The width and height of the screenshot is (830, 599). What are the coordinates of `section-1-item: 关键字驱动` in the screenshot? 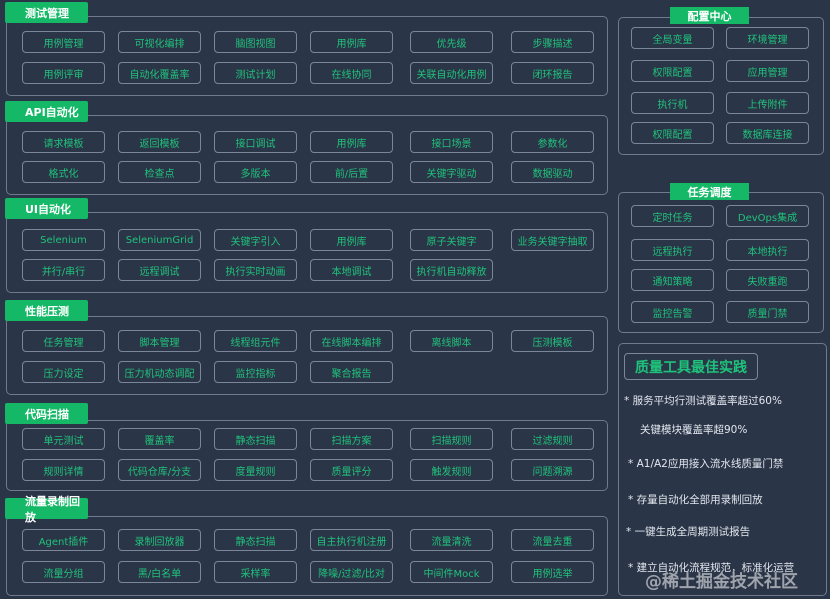 It's located at (451, 172).